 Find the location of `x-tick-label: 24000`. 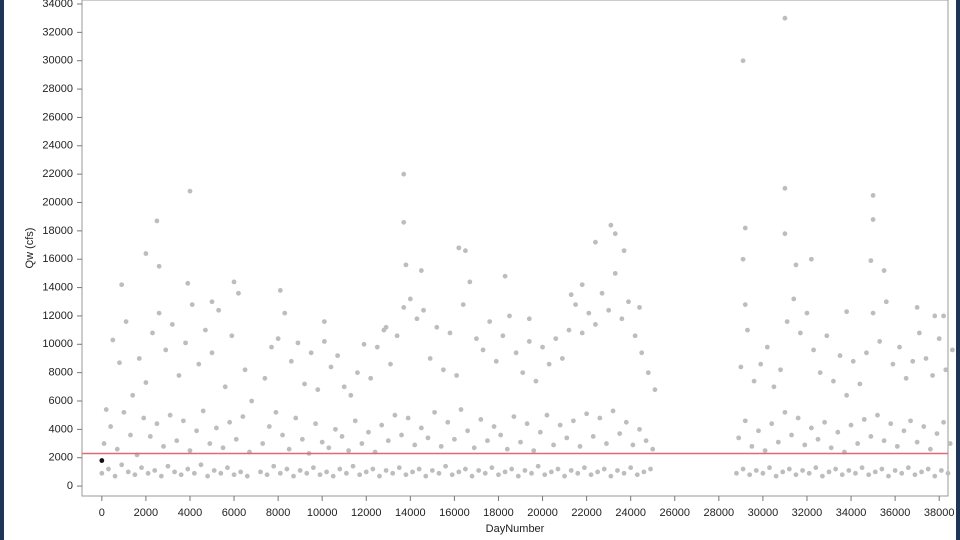

x-tick-label: 24000 is located at coordinates (630, 513).